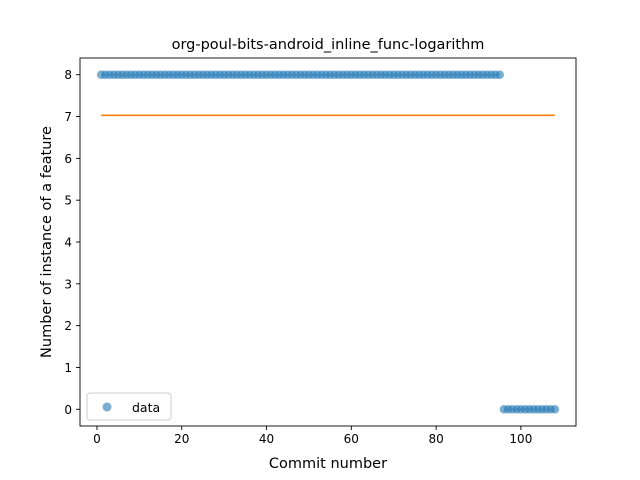 This screenshot has height=480, width=640. Describe the element at coordinates (68, 201) in the screenshot. I see `y-tick-label: 5` at that location.